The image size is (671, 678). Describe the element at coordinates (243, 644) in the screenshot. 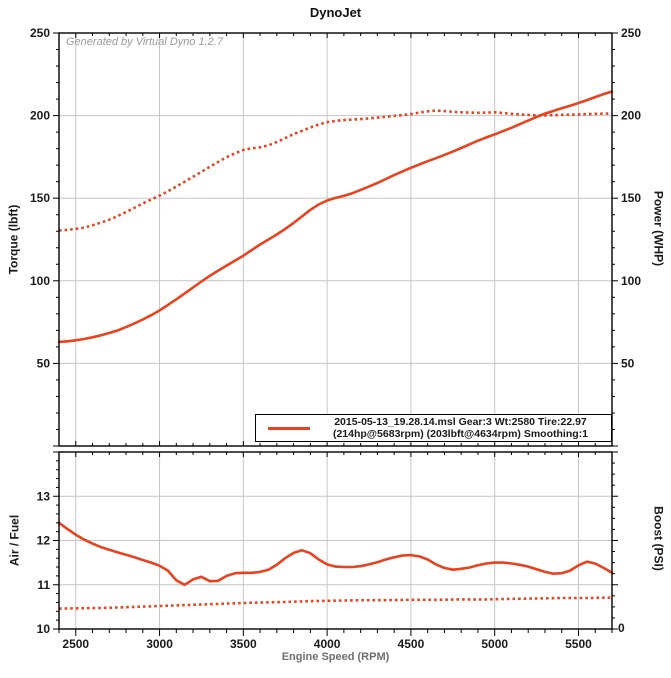

I see `svg-text: 3500` at that location.